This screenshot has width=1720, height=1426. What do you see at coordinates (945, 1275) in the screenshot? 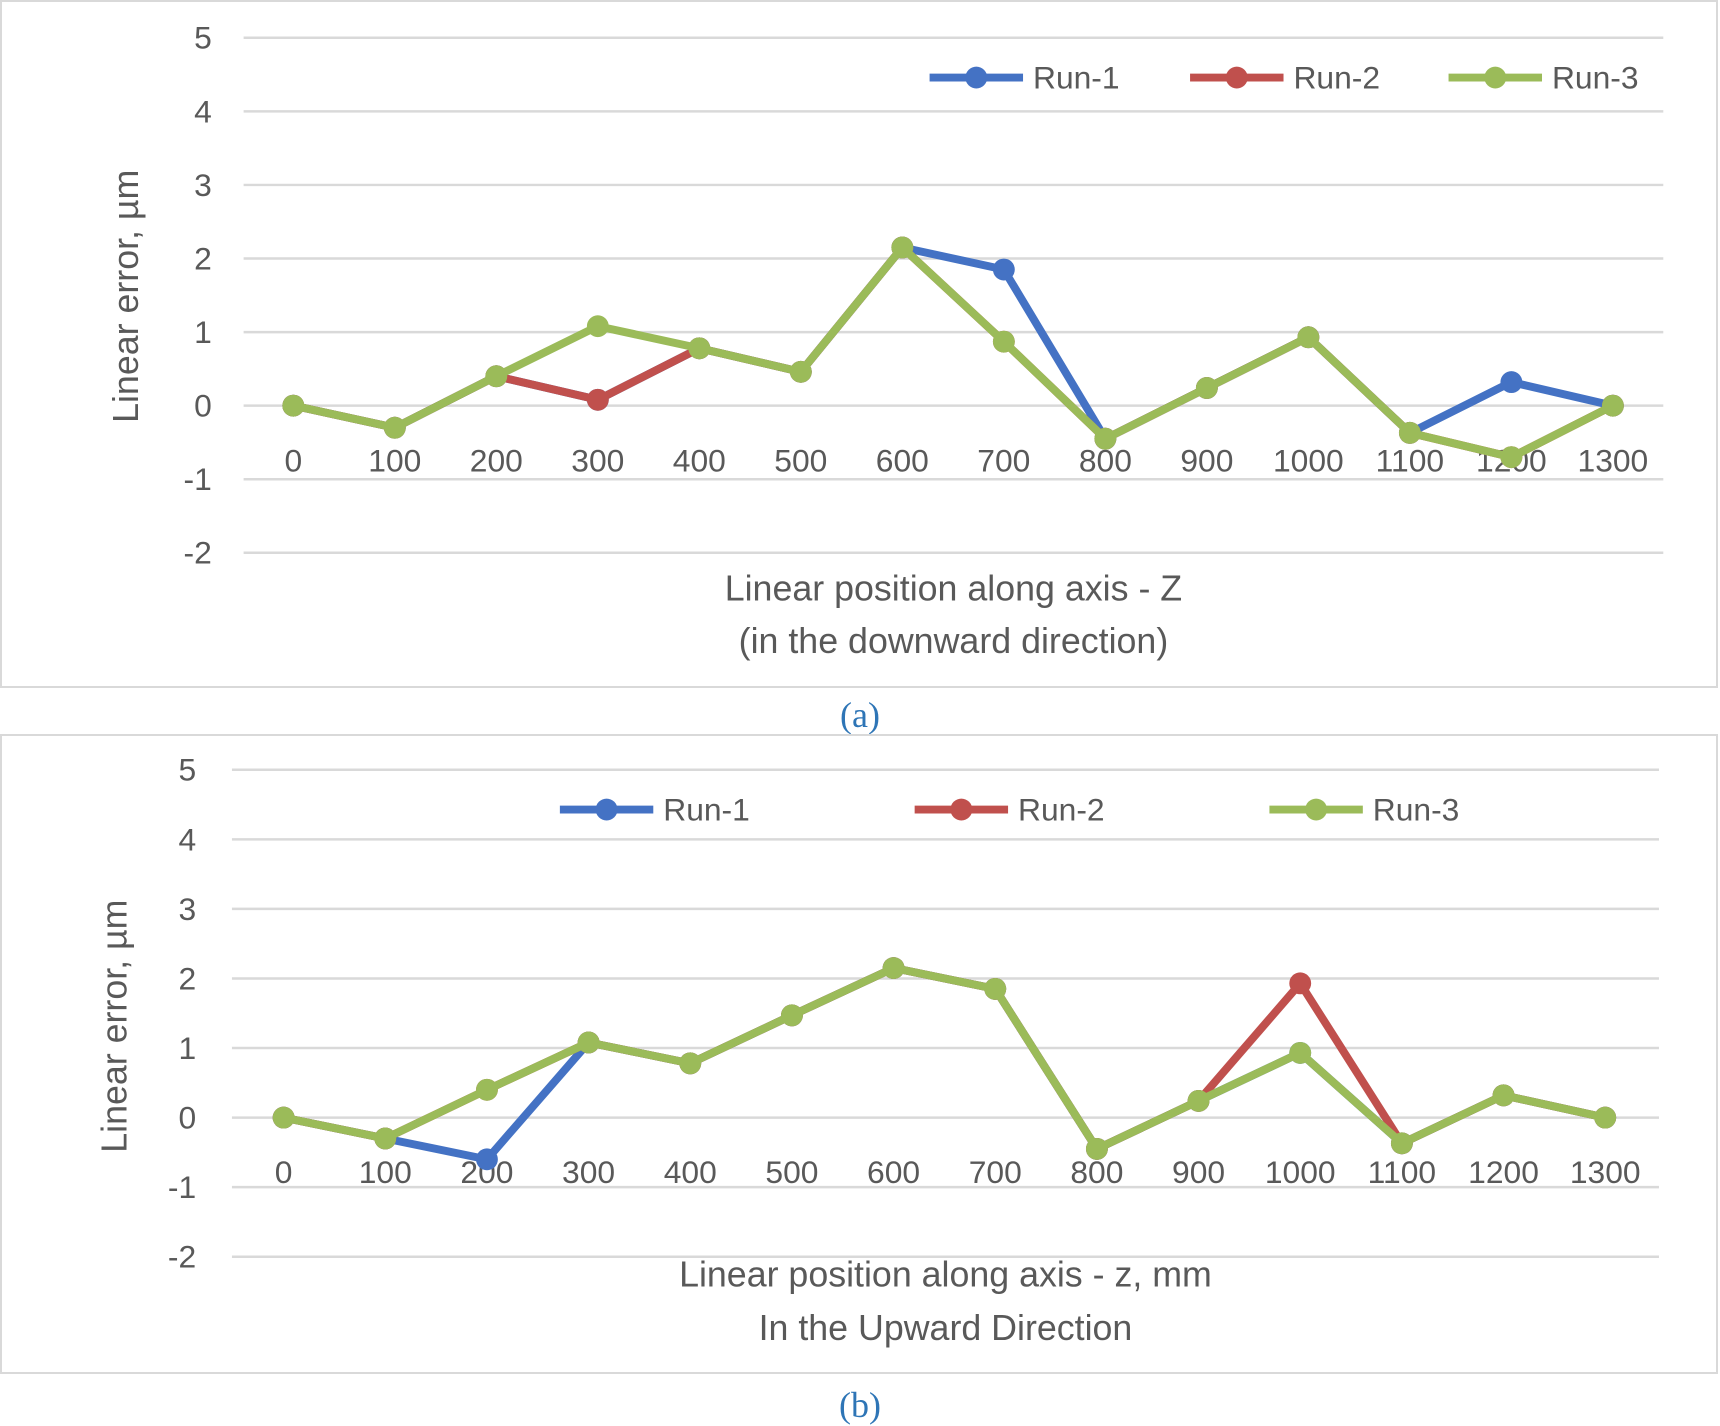
I see `x-axis-title: Linear position along axis - z, mm` at bounding box center [945, 1275].